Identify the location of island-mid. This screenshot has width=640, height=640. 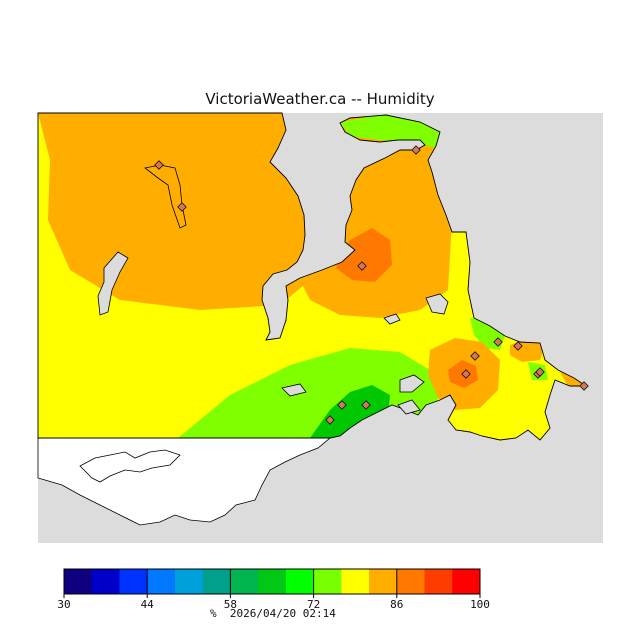
(392, 319).